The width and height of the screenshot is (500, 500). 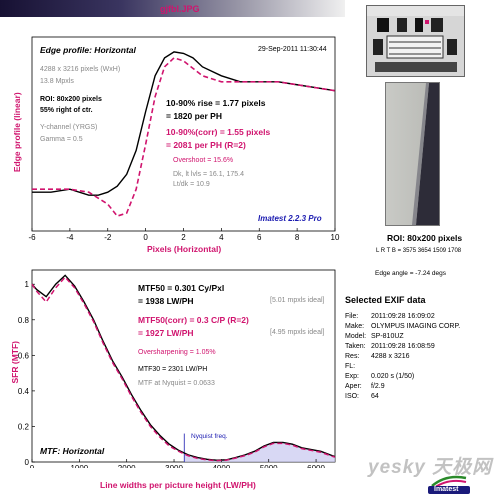 What do you see at coordinates (216, 103) in the screenshot?
I see `rise-value: 10-90% rise = 1.77 pixels` at bounding box center [216, 103].